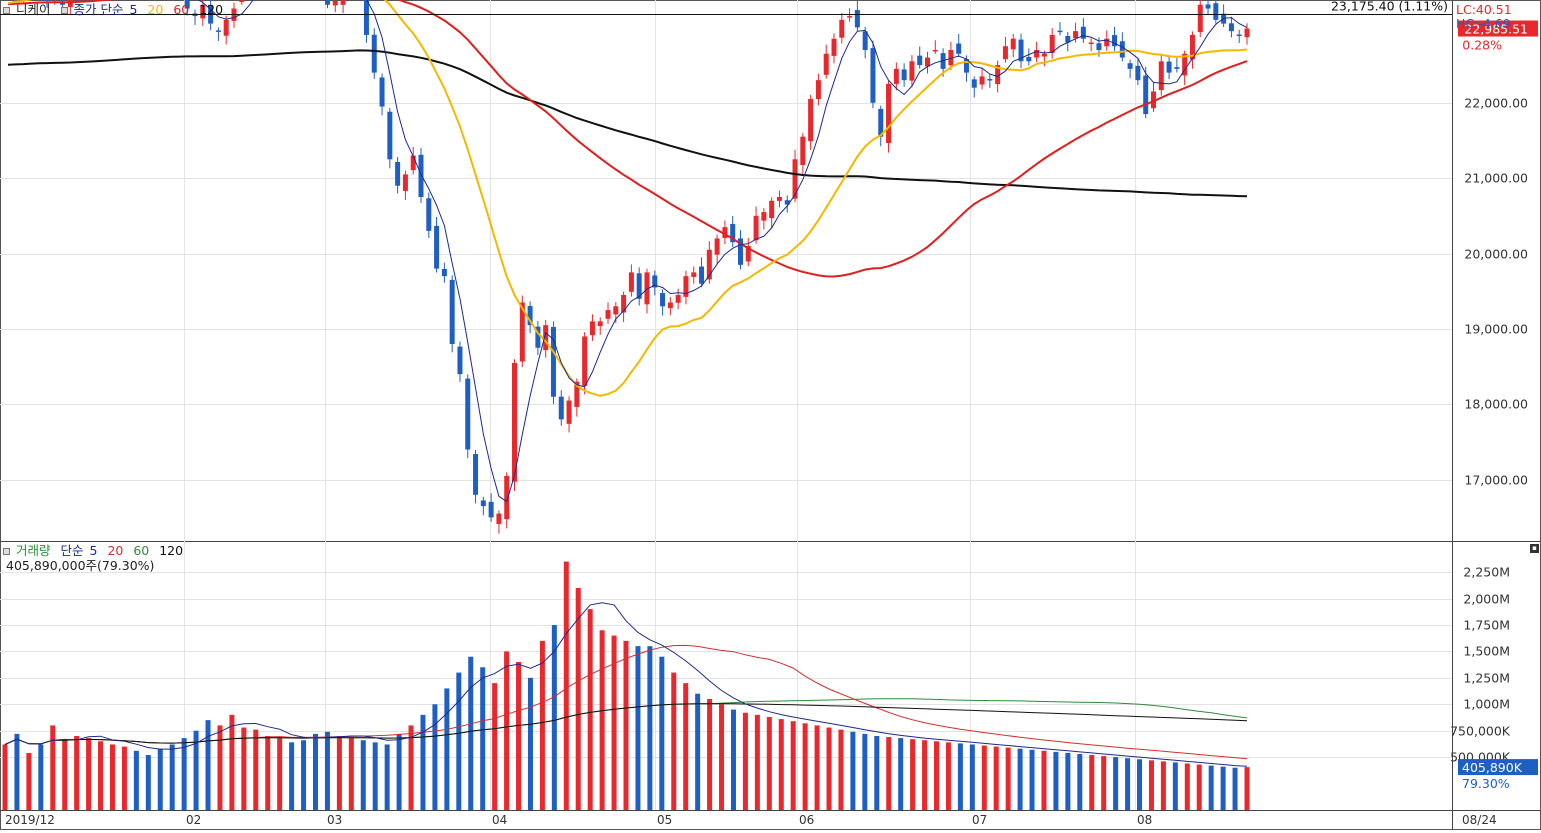 This screenshot has width=1541, height=833. What do you see at coordinates (1534, 548) in the screenshot?
I see `panel-collapse-icon: ▪` at bounding box center [1534, 548].